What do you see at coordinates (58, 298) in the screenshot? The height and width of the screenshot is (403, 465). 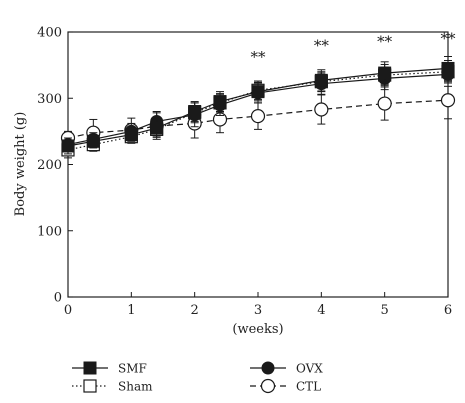 I see `y-tick-label-0: 0` at bounding box center [58, 298].